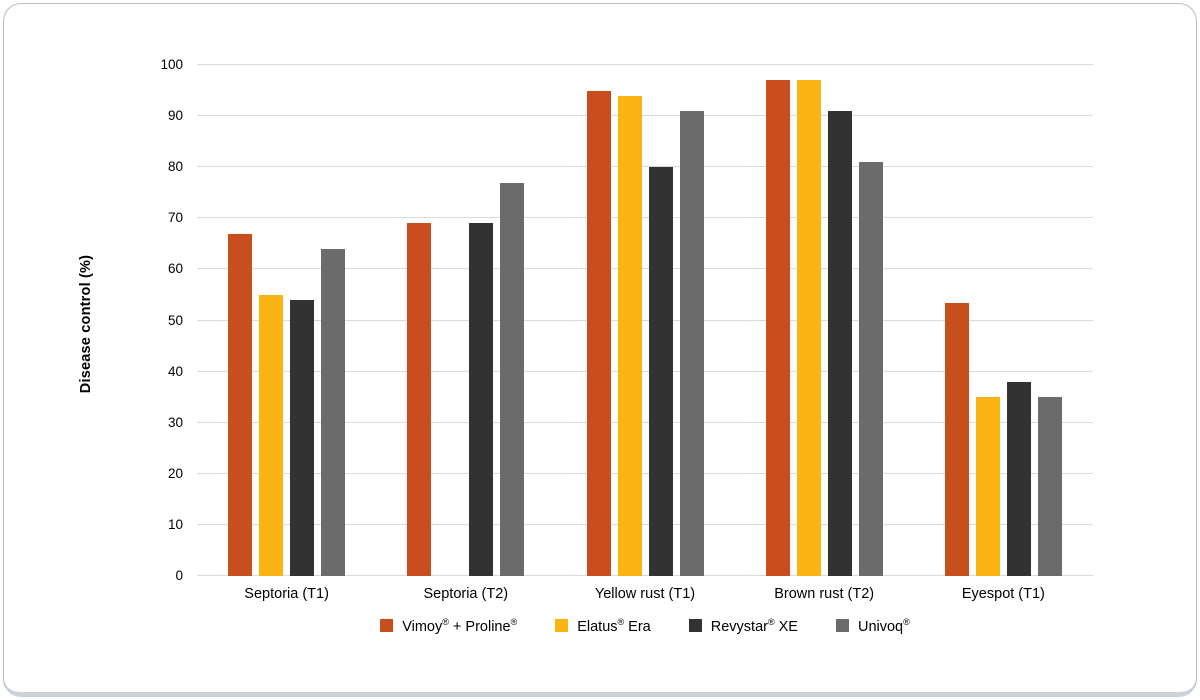 The width and height of the screenshot is (1200, 700). Describe the element at coordinates (883, 626) in the screenshot. I see `legend-label: Univoq®` at that location.